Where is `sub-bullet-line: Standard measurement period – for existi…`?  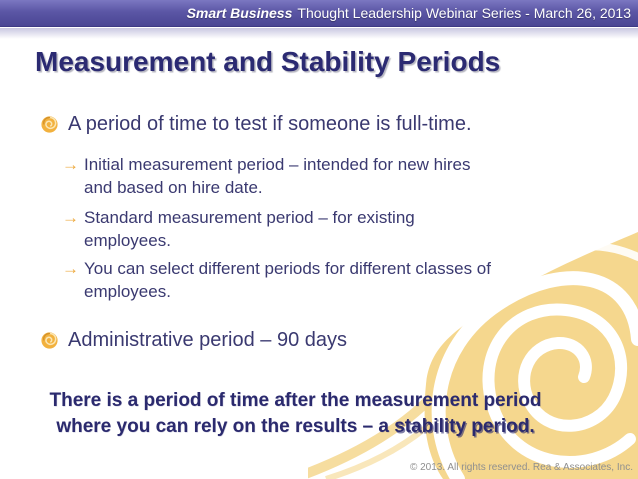
sub-bullet-line: Standard measurement period – for existi… is located at coordinates (249, 217).